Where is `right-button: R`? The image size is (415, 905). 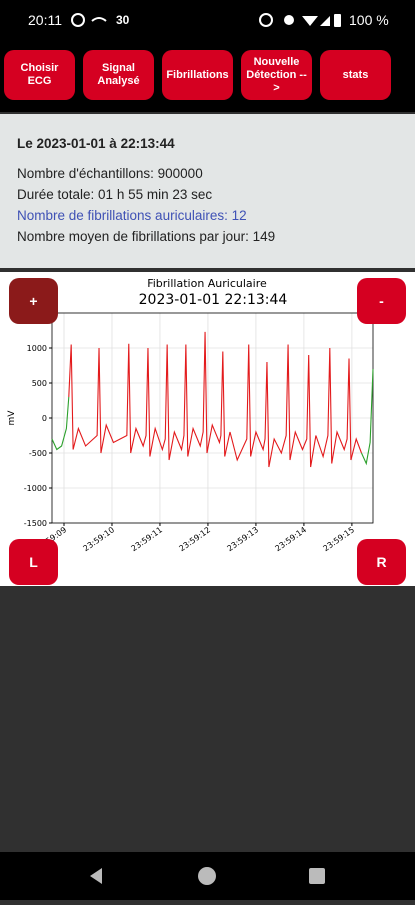 right-button: R is located at coordinates (381, 562).